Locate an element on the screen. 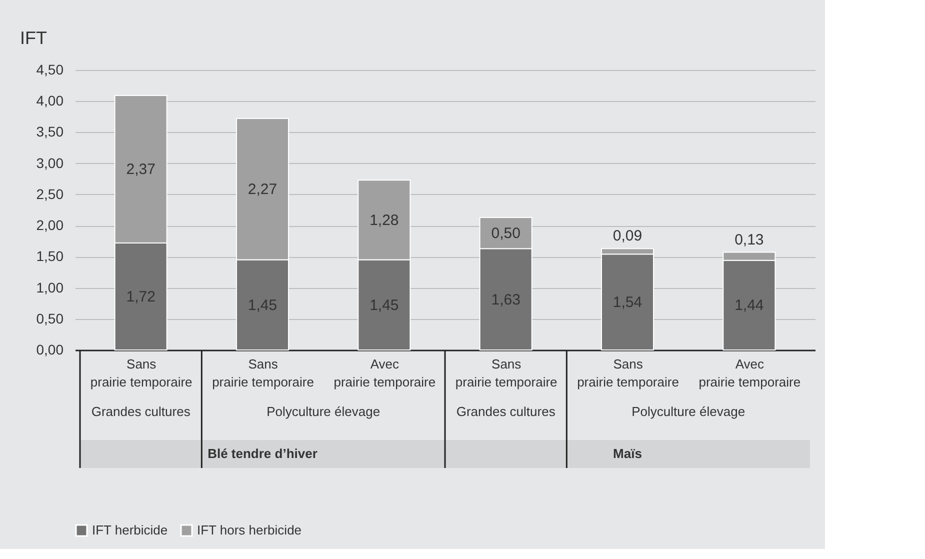  y-tick-label: 4,50 is located at coordinates (50, 70).